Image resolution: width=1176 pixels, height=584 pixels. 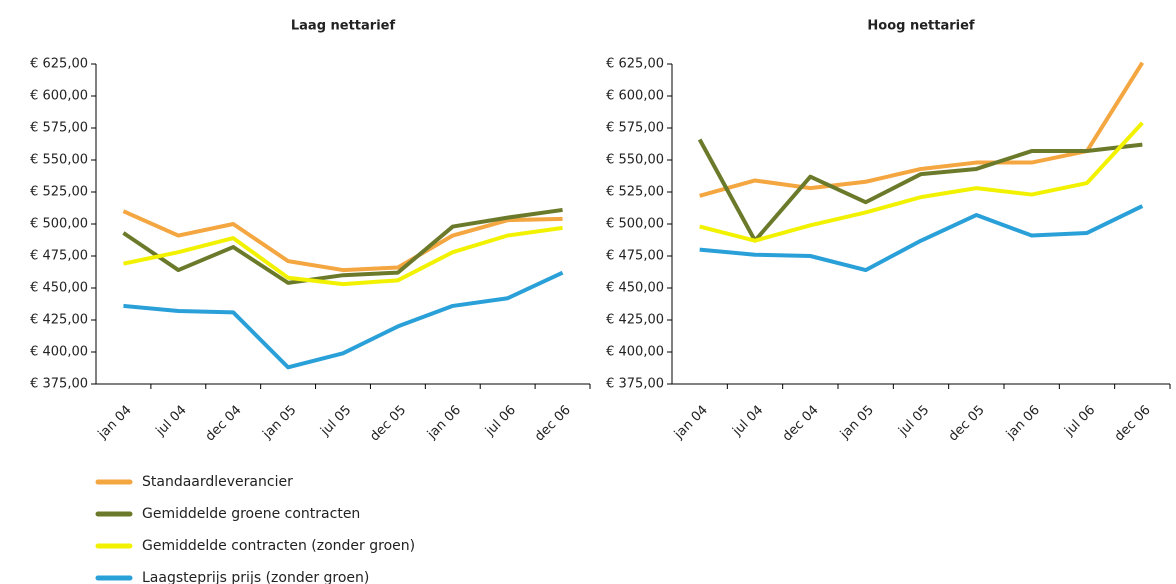 I want to click on legend-label: Gemiddelde groene contracten, so click(x=251, y=514).